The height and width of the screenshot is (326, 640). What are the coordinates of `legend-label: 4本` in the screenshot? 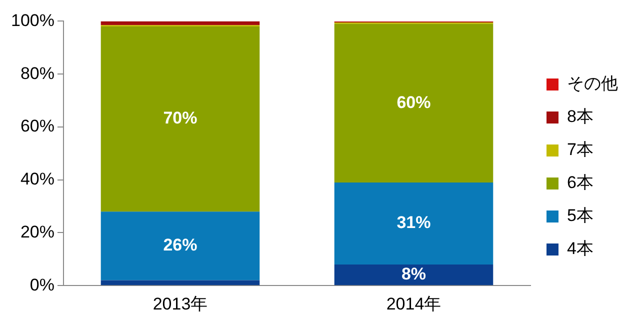 It's located at (580, 248).